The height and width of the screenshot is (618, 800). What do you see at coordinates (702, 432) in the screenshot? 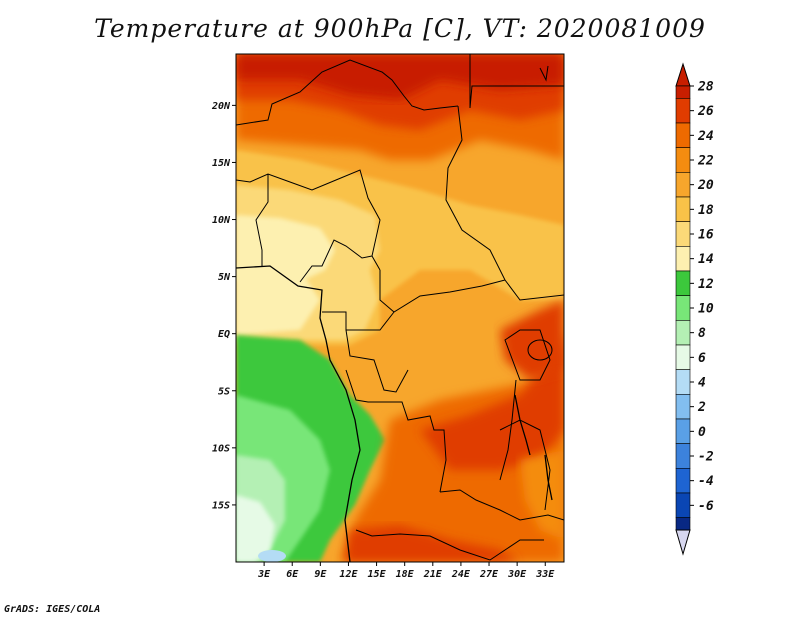
I see `colorbar-label: 0` at bounding box center [702, 432].